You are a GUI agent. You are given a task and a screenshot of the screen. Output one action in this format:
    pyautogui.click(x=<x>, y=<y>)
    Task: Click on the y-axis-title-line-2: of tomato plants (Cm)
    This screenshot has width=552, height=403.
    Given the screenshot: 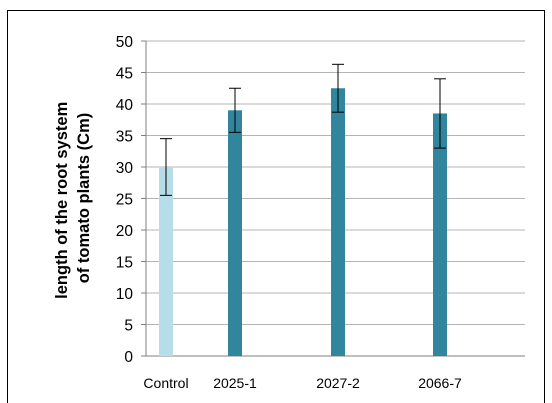 What is the action you would take?
    pyautogui.click(x=84, y=198)
    